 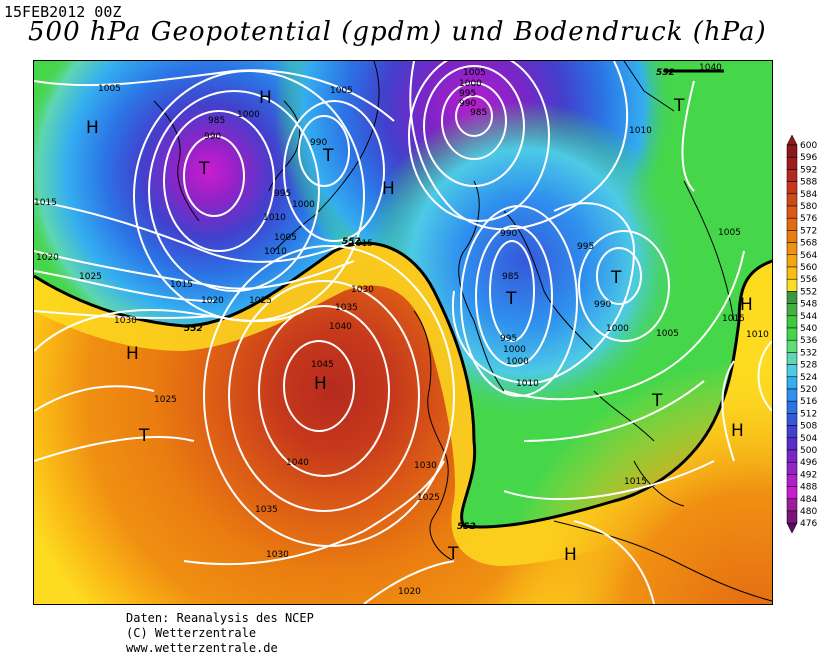 I want to click on legend-label: 528, so click(x=808, y=366).